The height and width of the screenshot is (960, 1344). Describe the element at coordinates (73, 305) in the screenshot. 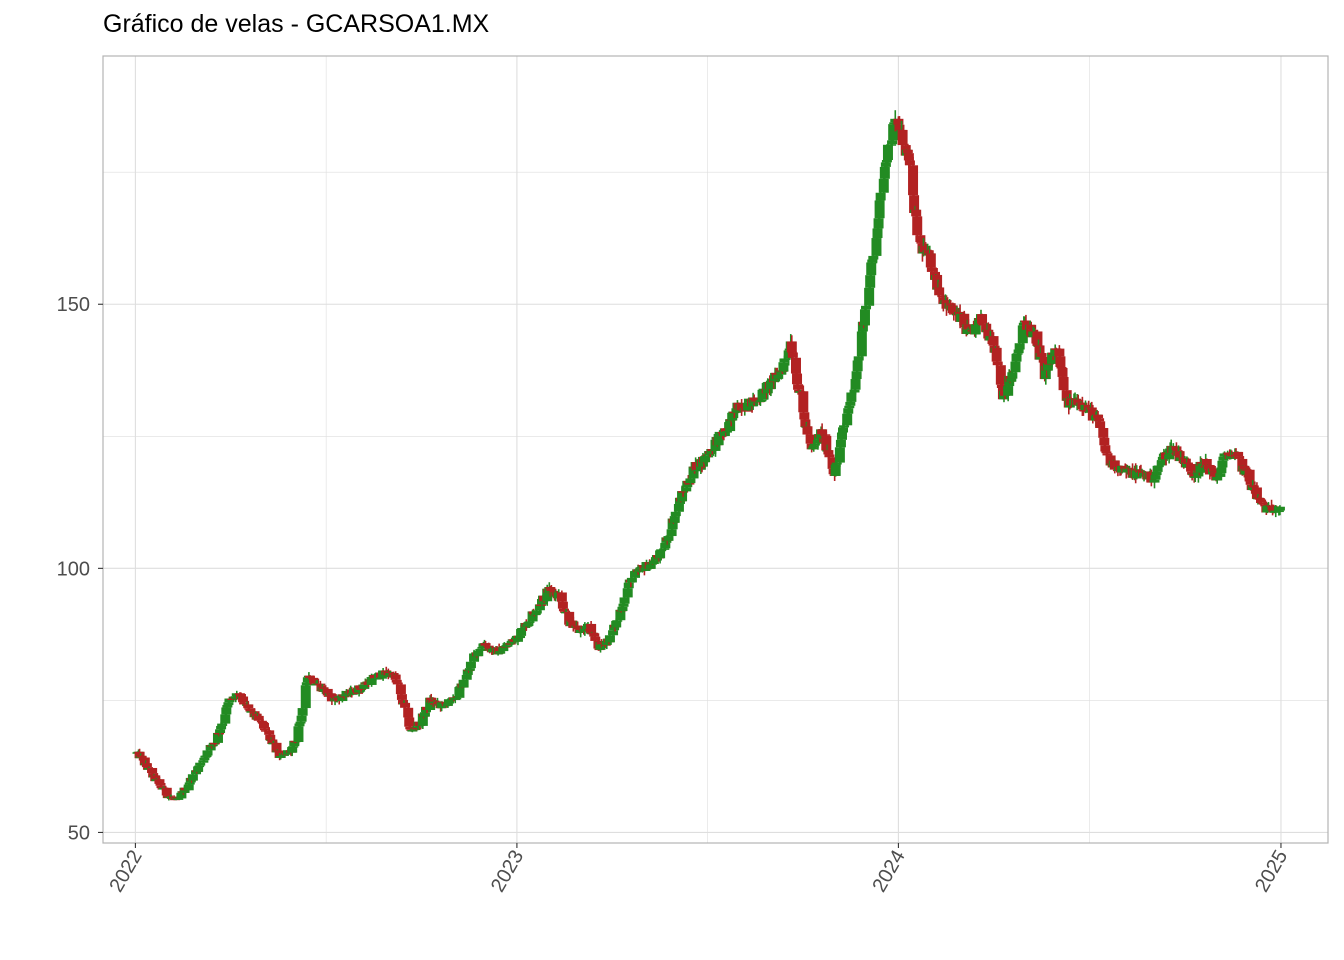

I see `y-tick-label: 150` at that location.